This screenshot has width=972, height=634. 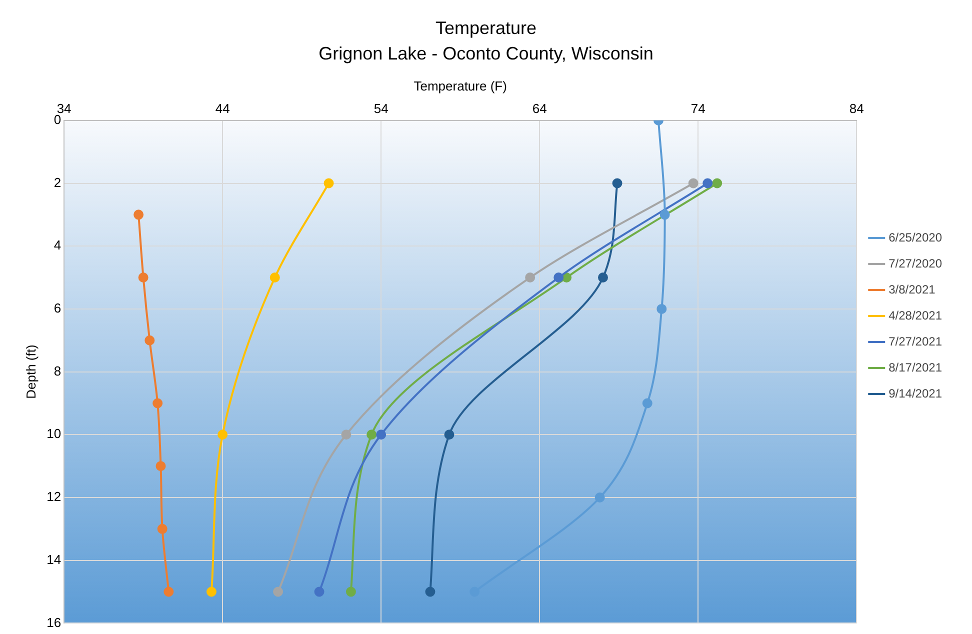 I want to click on x-axis-title: Temperature (F), so click(x=460, y=86).